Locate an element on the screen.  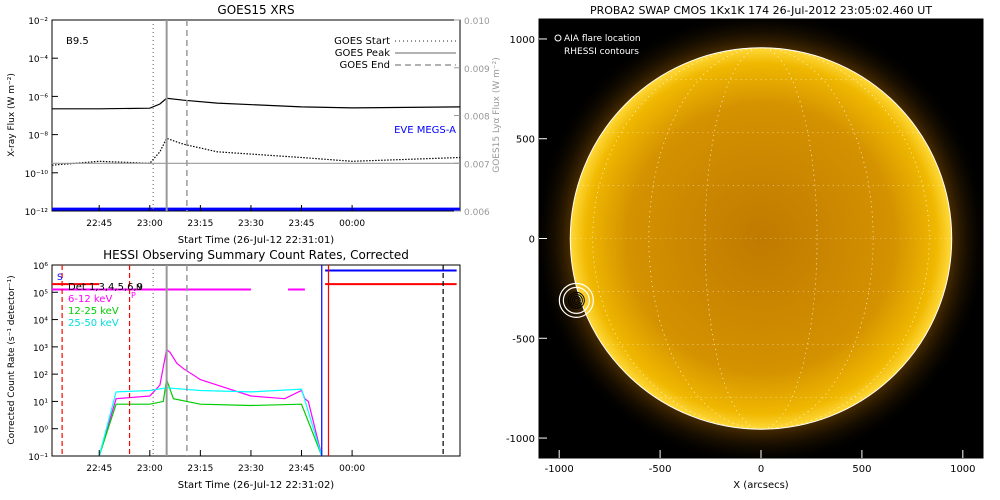
hessi-x-tick-label: 23:00 is located at coordinates (150, 469).